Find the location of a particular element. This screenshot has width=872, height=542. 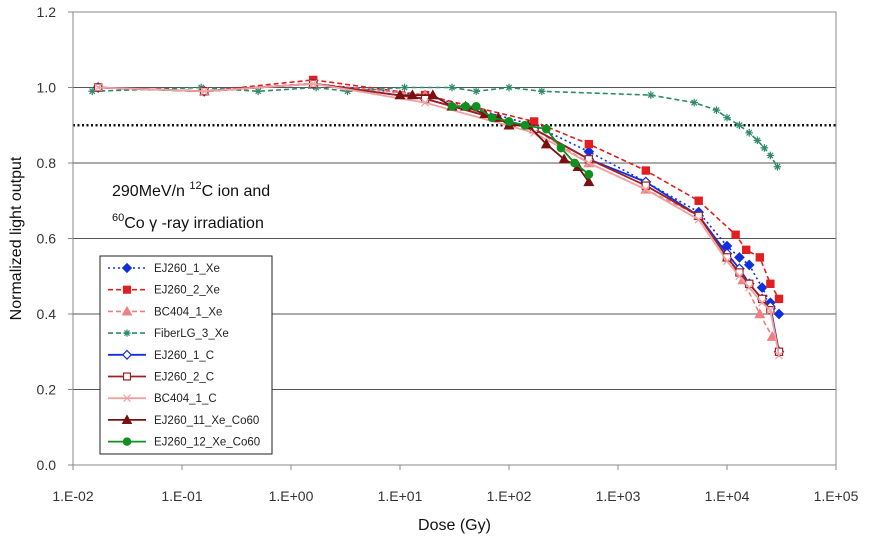

legend-label: BC404_1_Xe is located at coordinates (188, 312).